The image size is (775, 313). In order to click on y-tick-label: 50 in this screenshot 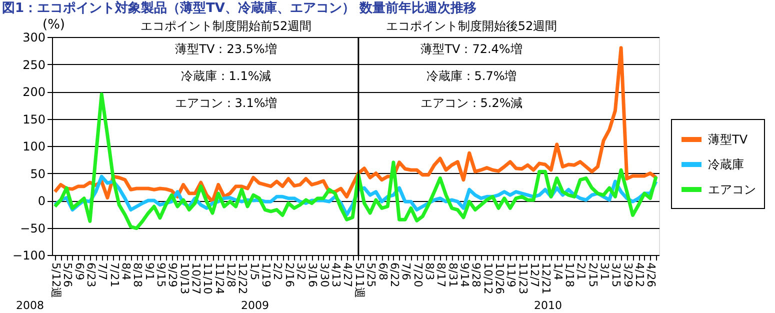, I will do `click(38, 173)`.